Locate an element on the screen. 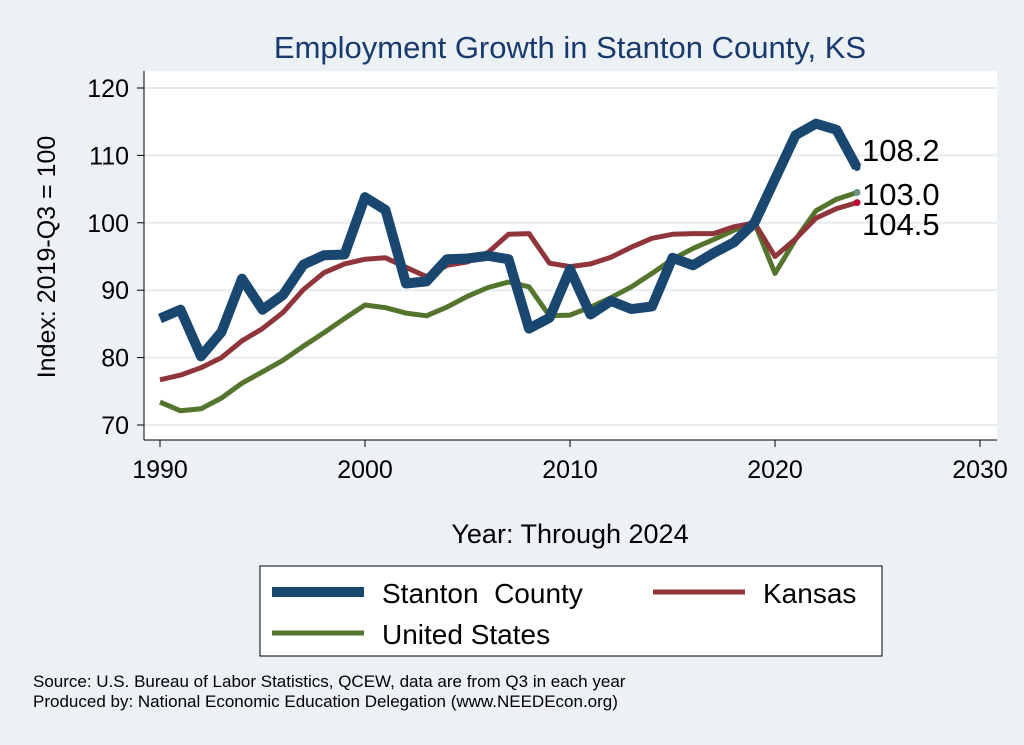 The image size is (1024, 745). legend-box is located at coordinates (571, 611).